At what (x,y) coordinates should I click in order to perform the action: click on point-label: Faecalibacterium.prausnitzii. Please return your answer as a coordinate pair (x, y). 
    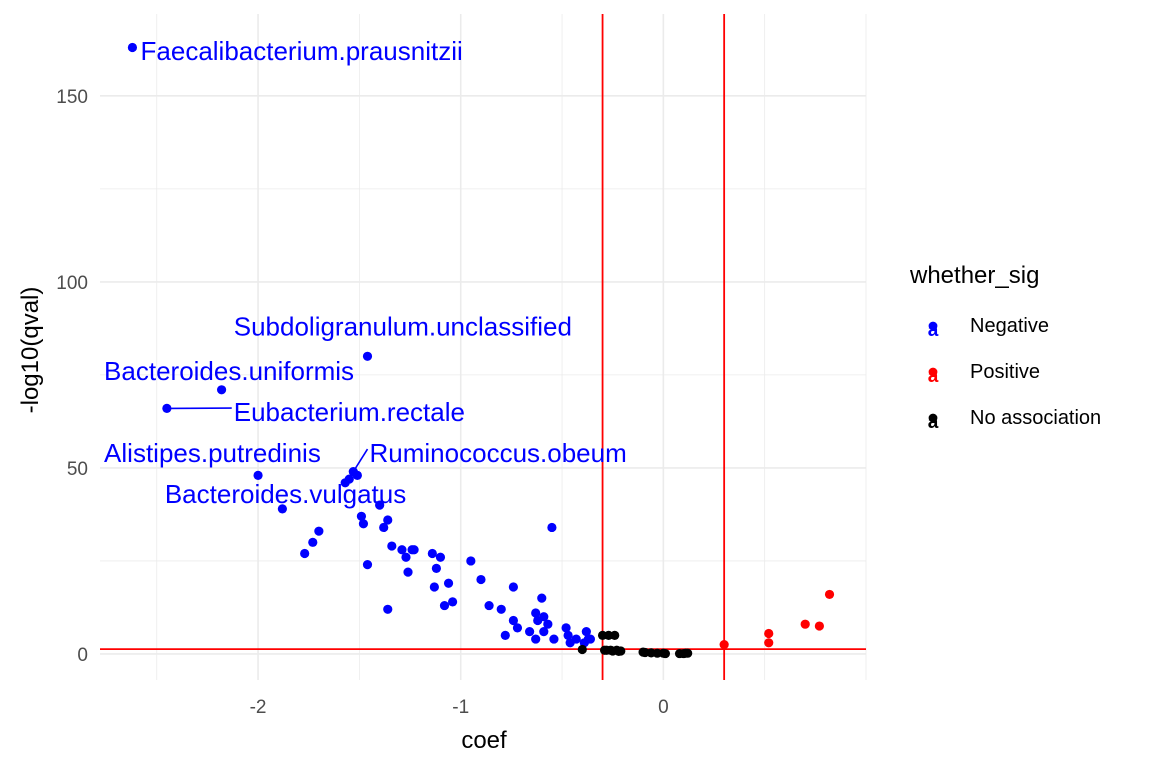
    Looking at the image, I should click on (302, 51).